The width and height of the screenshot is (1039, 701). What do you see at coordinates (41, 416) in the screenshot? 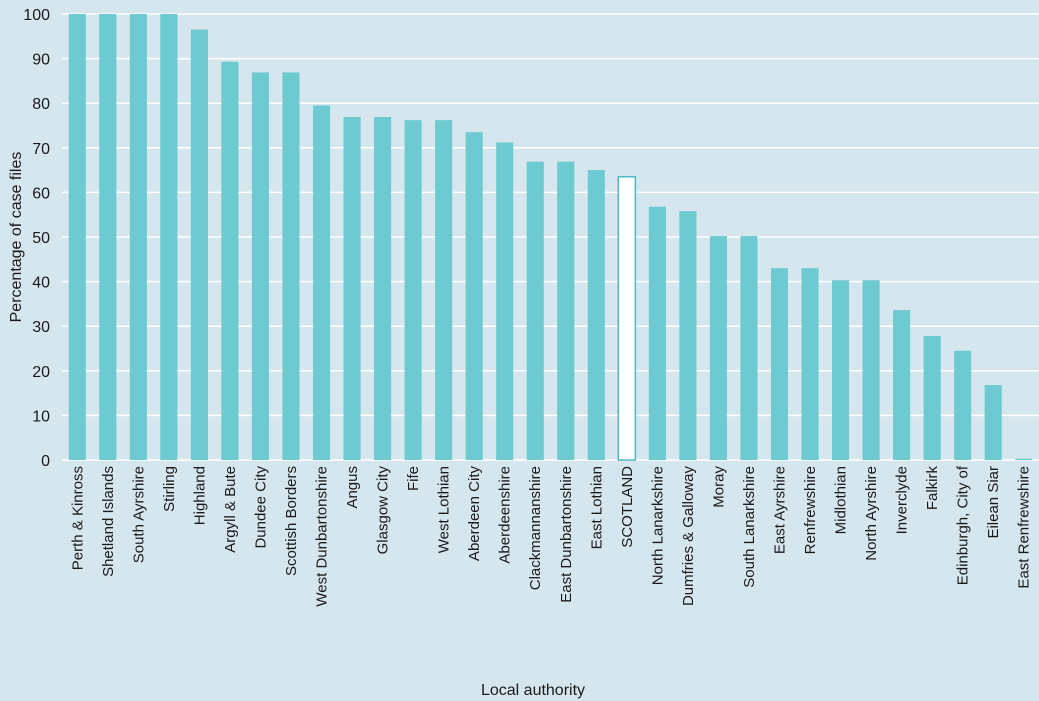
I see `y-tick-label: 10` at bounding box center [41, 416].